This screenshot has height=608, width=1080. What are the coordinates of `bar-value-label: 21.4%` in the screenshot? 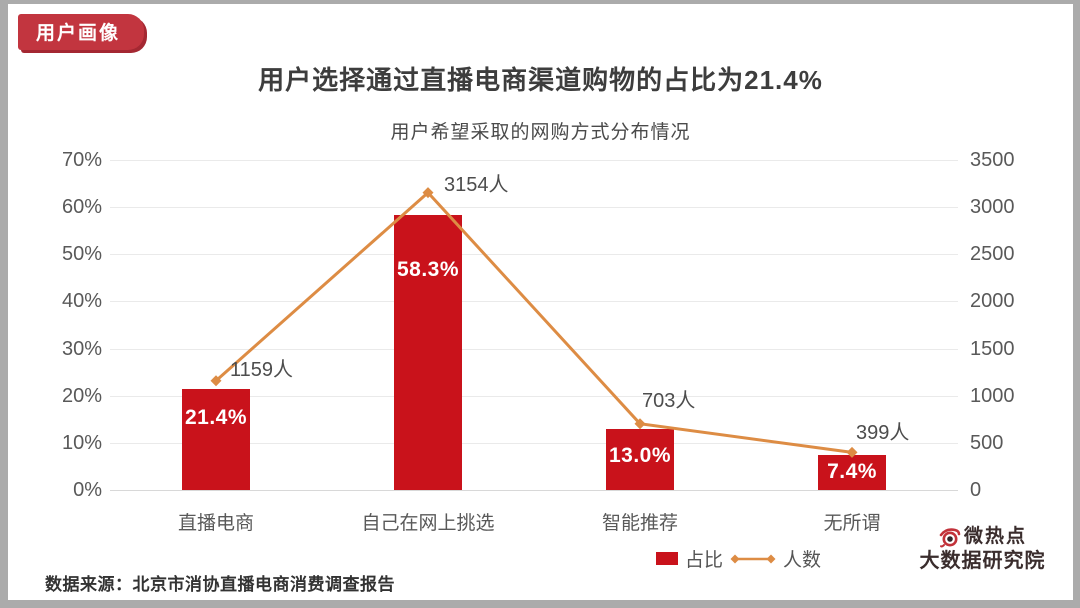 It's located at (216, 418).